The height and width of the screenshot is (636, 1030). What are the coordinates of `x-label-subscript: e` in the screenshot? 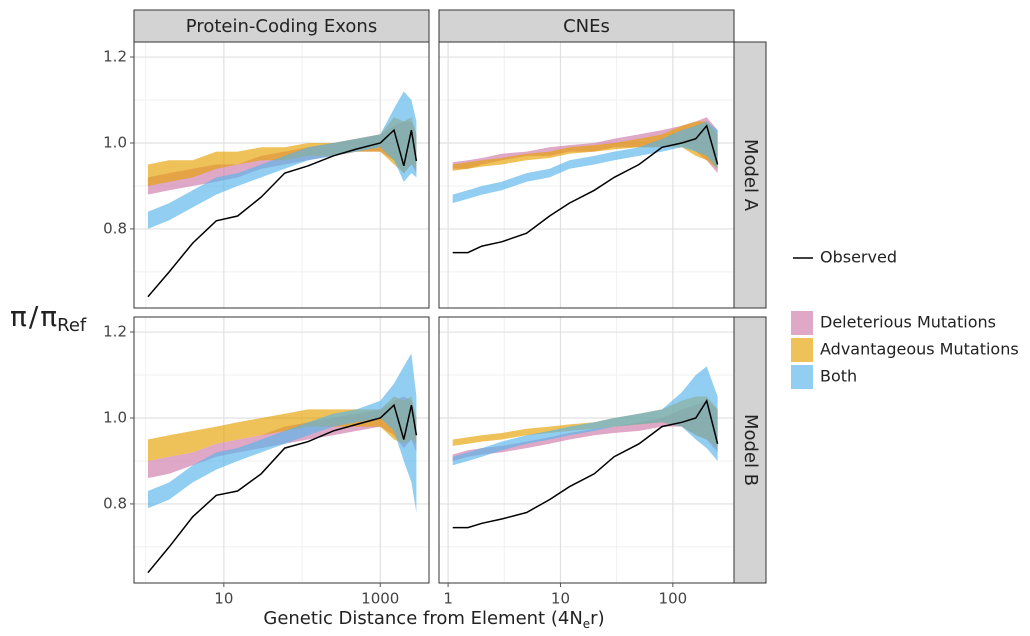 It's located at (586, 624).